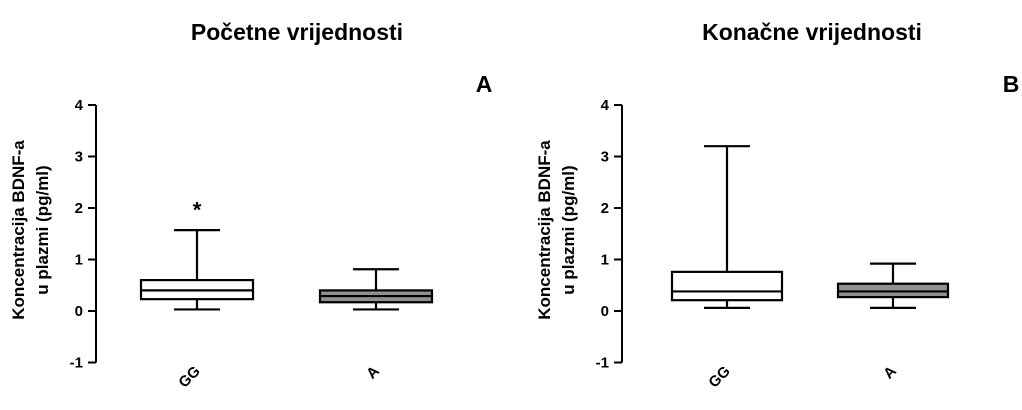 This screenshot has height=410, width=1022. What do you see at coordinates (297, 32) in the screenshot?
I see `chart-title: Početne vrijednosti` at bounding box center [297, 32].